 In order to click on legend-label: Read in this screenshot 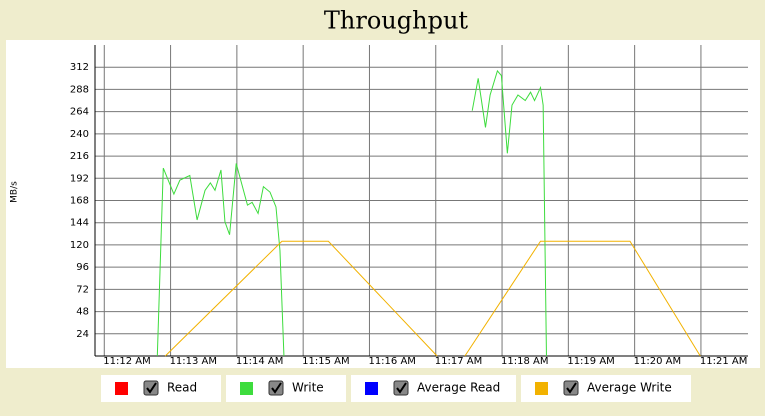, I will do `click(182, 388)`.